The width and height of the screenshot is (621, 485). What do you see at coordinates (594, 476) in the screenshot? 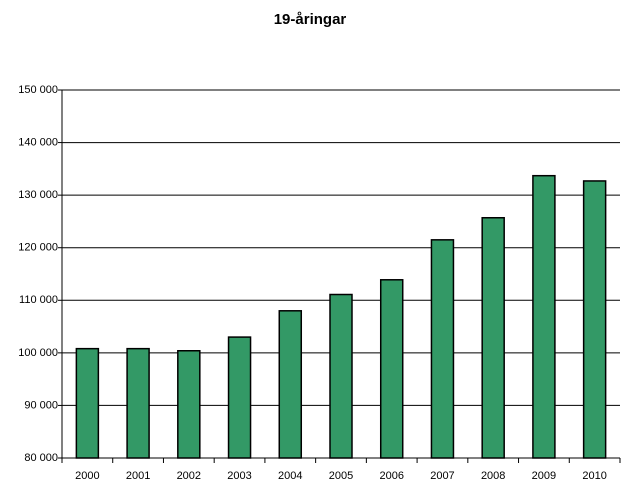
I see `x-tick-label: 2010` at bounding box center [594, 476].